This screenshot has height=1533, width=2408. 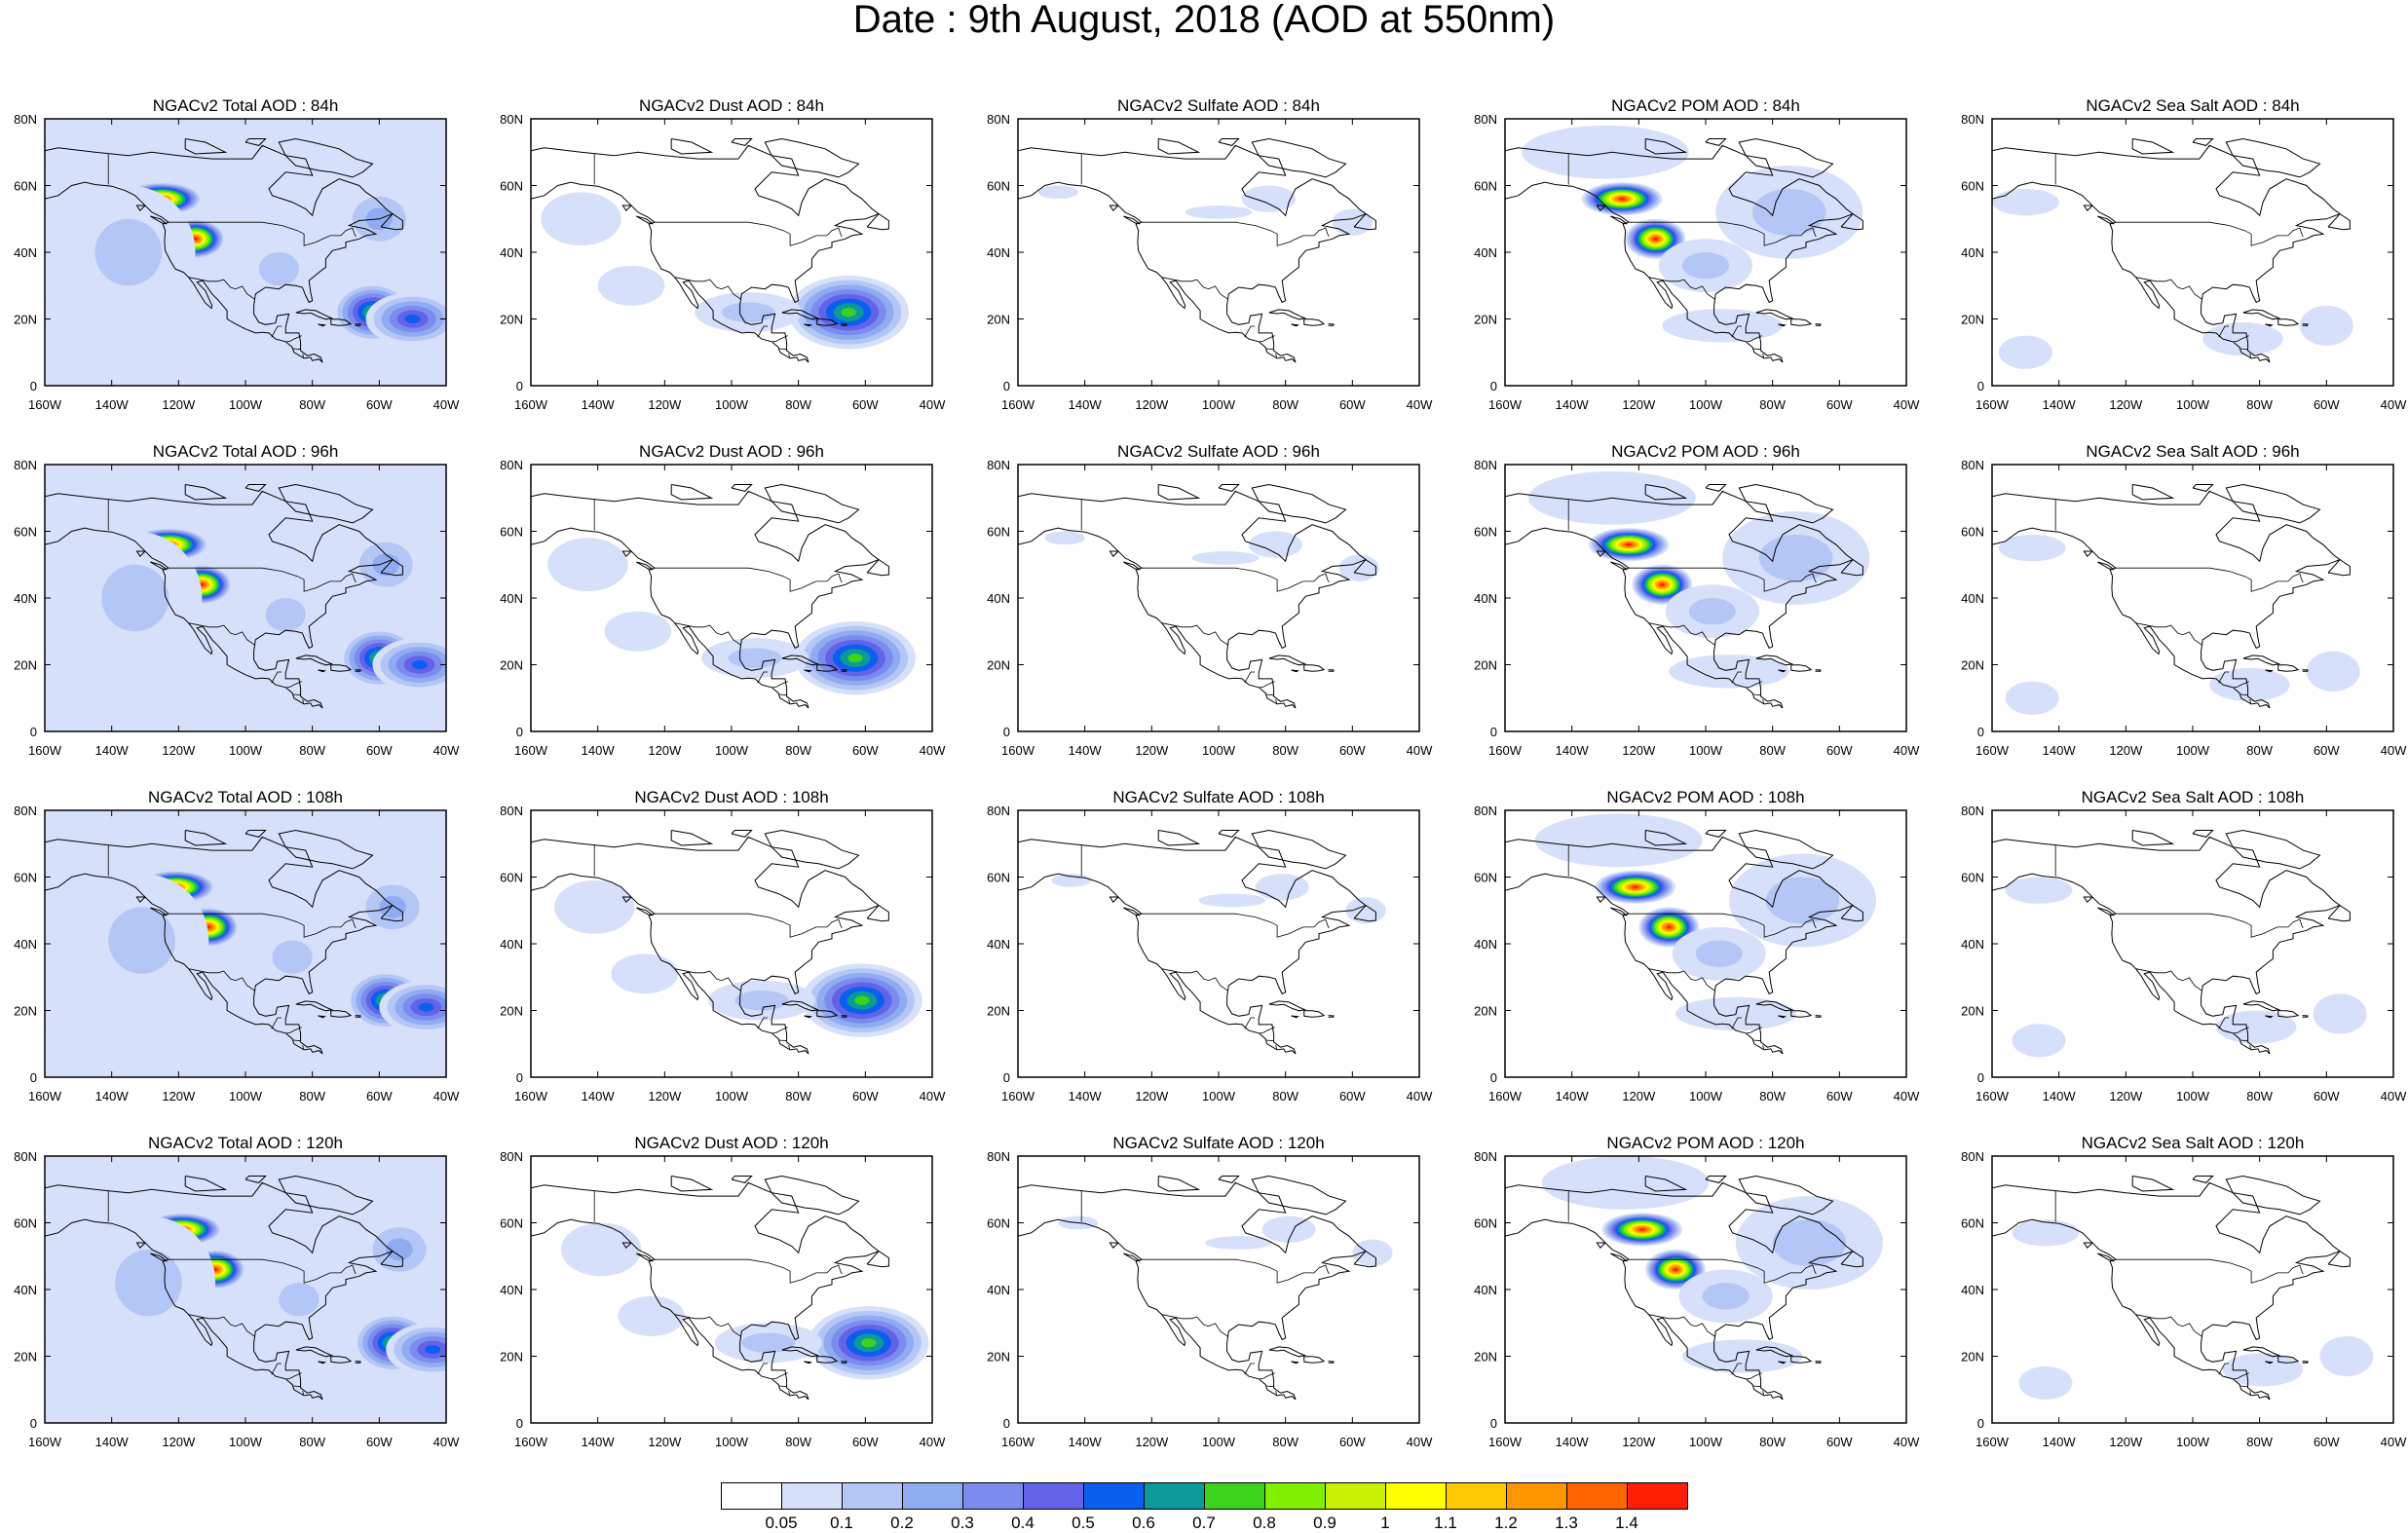 I want to click on panel-title: NGACv2 Sea Salt AOD : 84h, so click(x=2192, y=106).